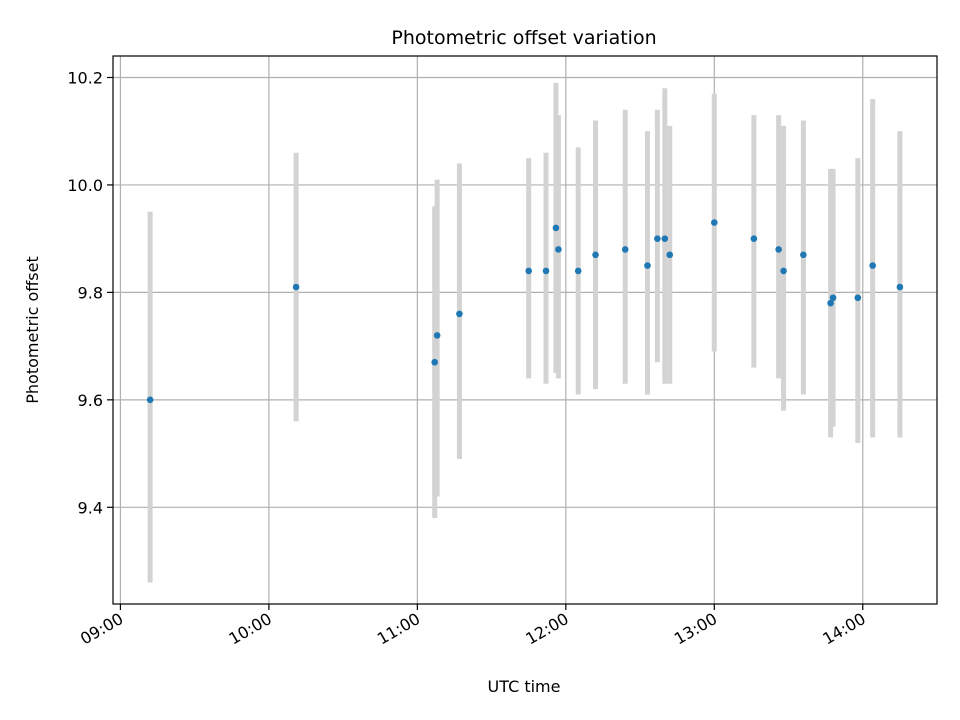  I want to click on x-tick-label-3: 12:00, so click(546, 629).